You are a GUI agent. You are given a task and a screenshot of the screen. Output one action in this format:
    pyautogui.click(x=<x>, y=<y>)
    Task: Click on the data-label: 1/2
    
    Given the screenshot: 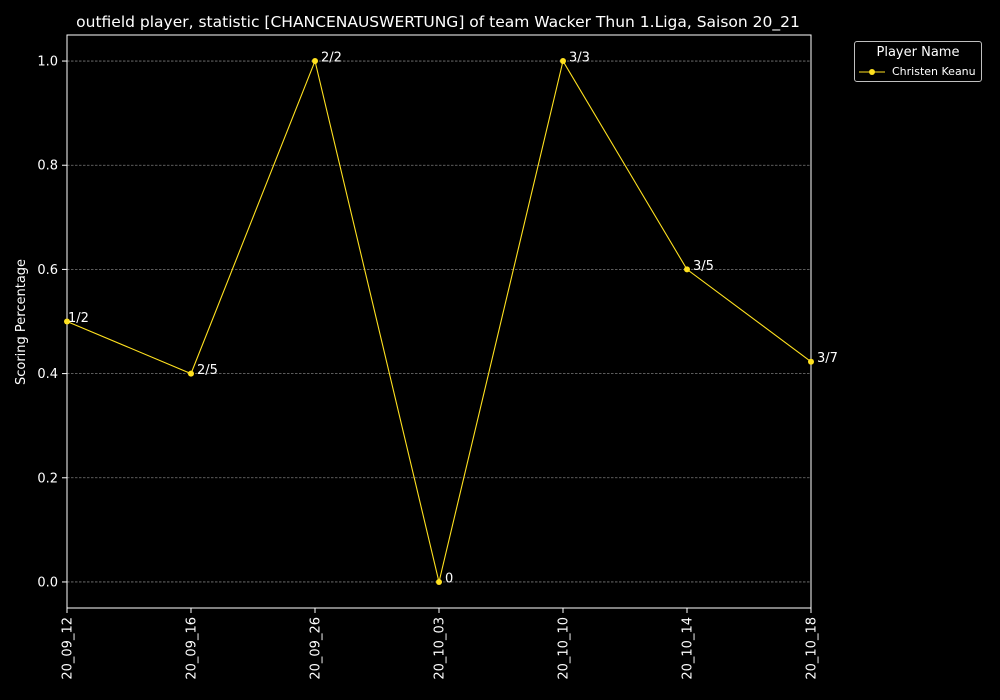 What is the action you would take?
    pyautogui.click(x=78, y=318)
    